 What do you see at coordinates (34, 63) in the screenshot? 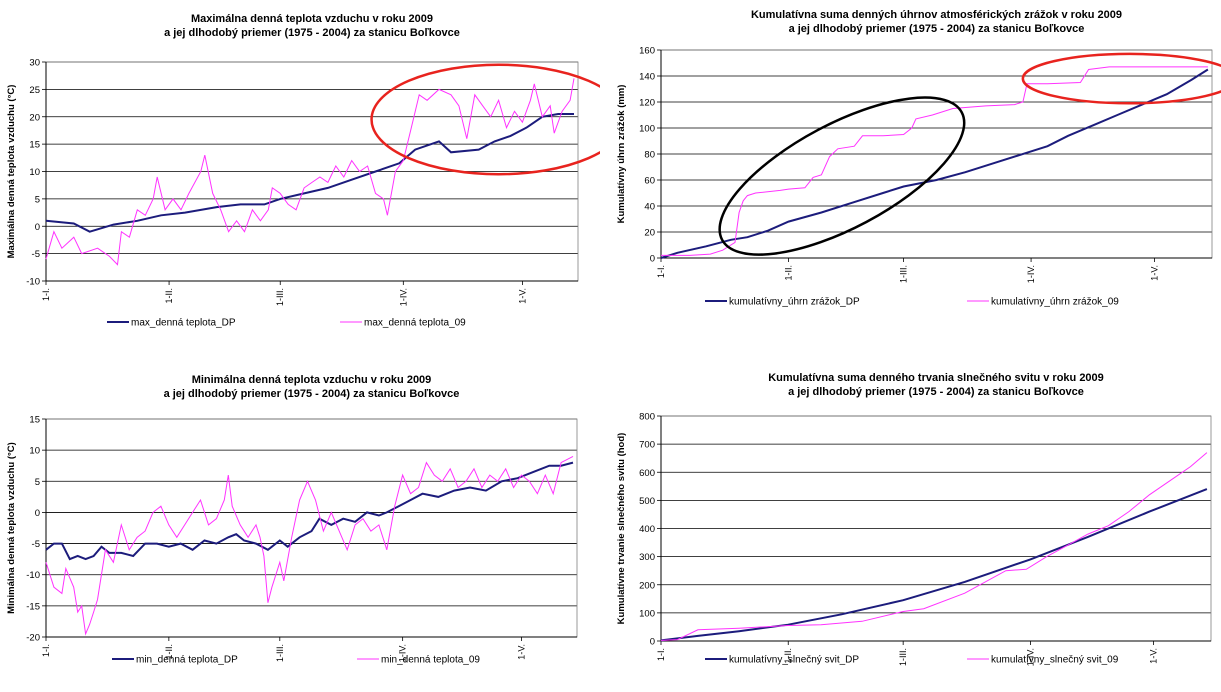
I see `y-tick-label: 30` at bounding box center [34, 63].